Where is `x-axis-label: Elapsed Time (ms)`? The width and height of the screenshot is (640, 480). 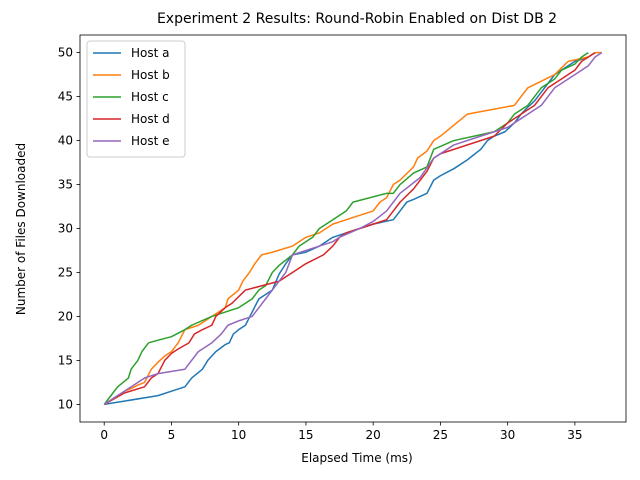 x-axis-label: Elapsed Time (ms) is located at coordinates (356, 458).